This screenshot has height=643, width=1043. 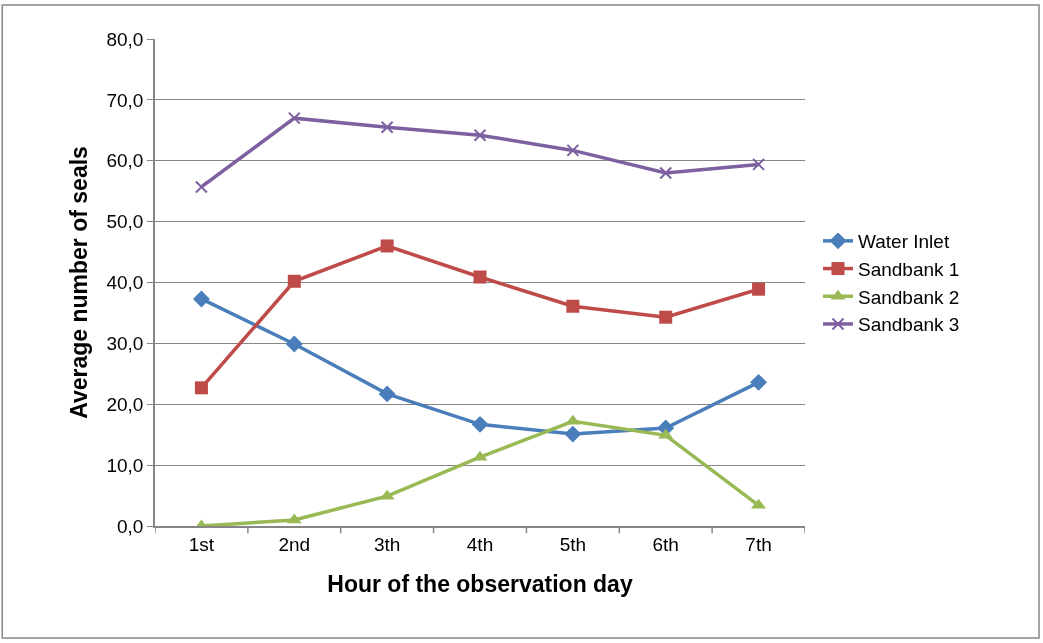 What do you see at coordinates (125, 344) in the screenshot?
I see `y-tick-label: 30,0` at bounding box center [125, 344].